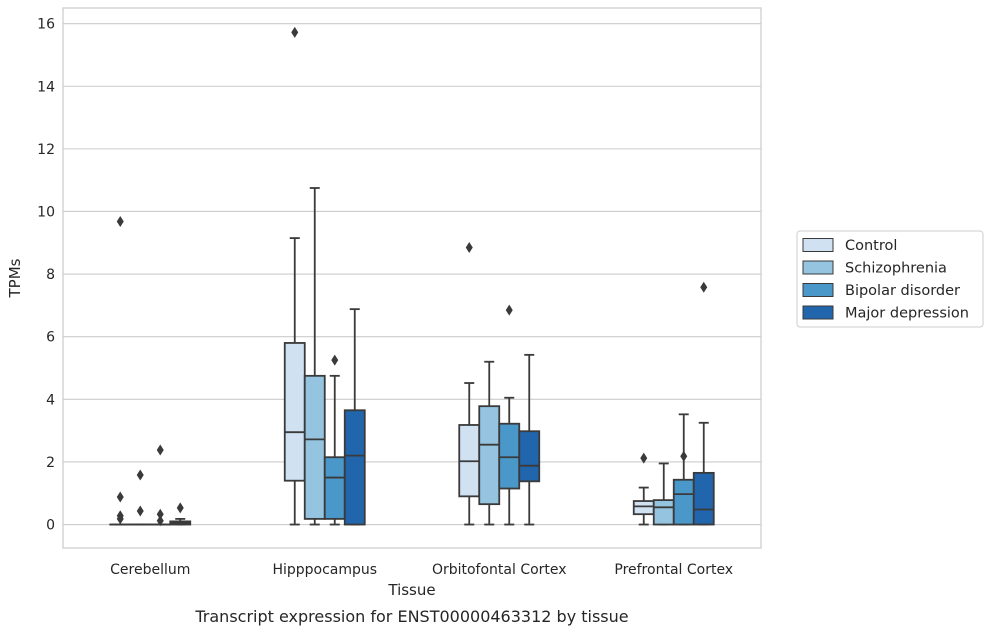 Image resolution: width=992 pixels, height=634 pixels. Describe the element at coordinates (46, 25) in the screenshot. I see `y-tick-label: 16` at that location.